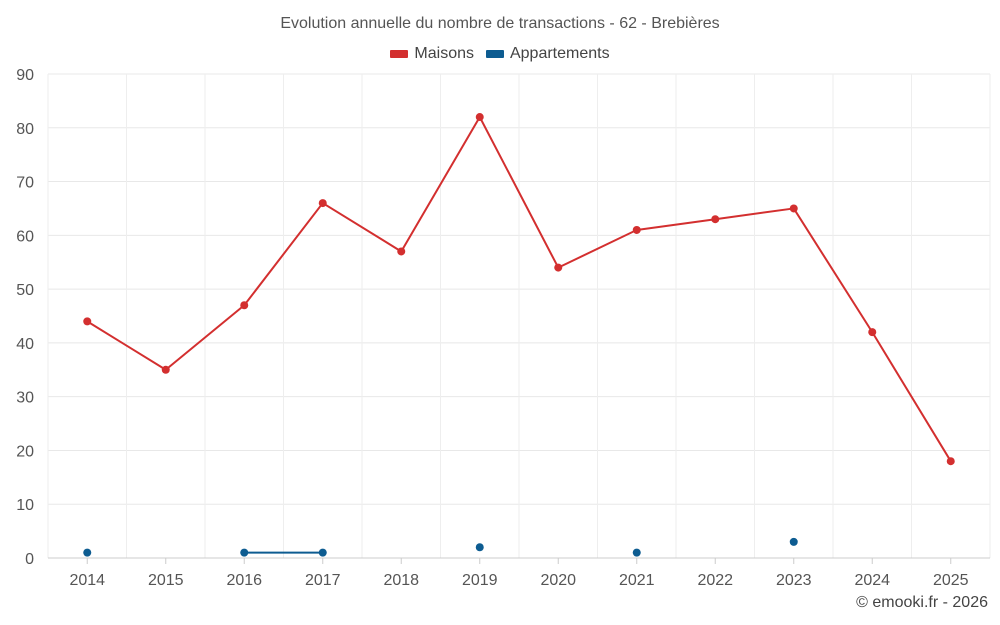 Image resolution: width=1000 pixels, height=625 pixels. Describe the element at coordinates (794, 580) in the screenshot. I see `x-tick-label: 2023` at that location.